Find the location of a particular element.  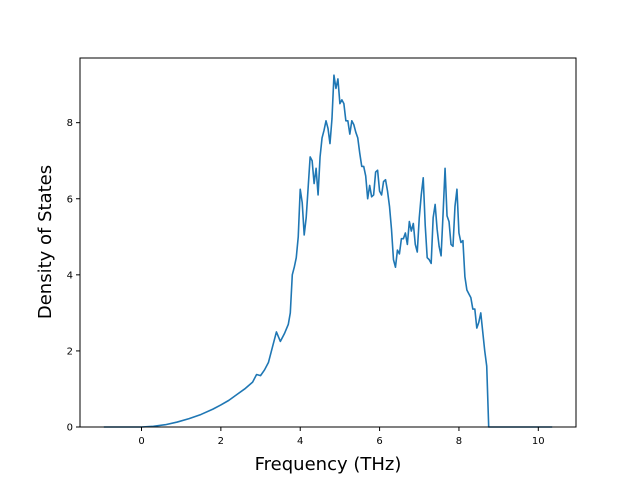

y-tick-label: 0 is located at coordinates (70, 428).